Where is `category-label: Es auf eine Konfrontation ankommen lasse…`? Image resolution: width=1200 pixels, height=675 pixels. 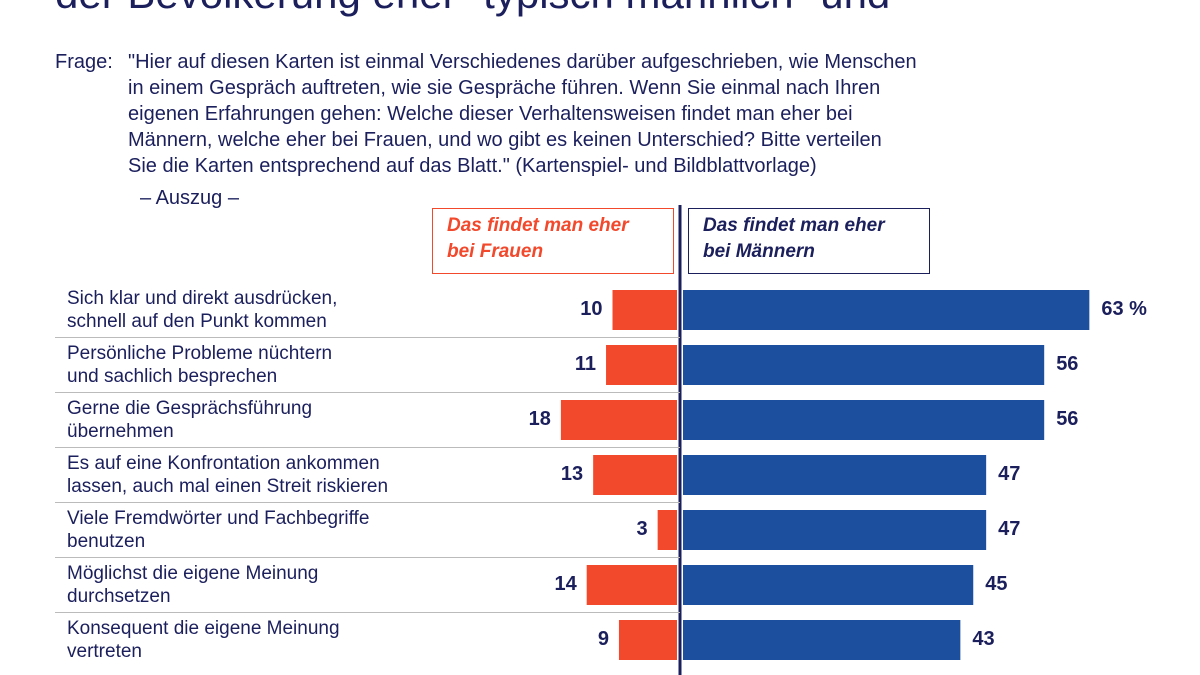 category-label: Es auf eine Konfrontation ankommen lasse… is located at coordinates (228, 475).